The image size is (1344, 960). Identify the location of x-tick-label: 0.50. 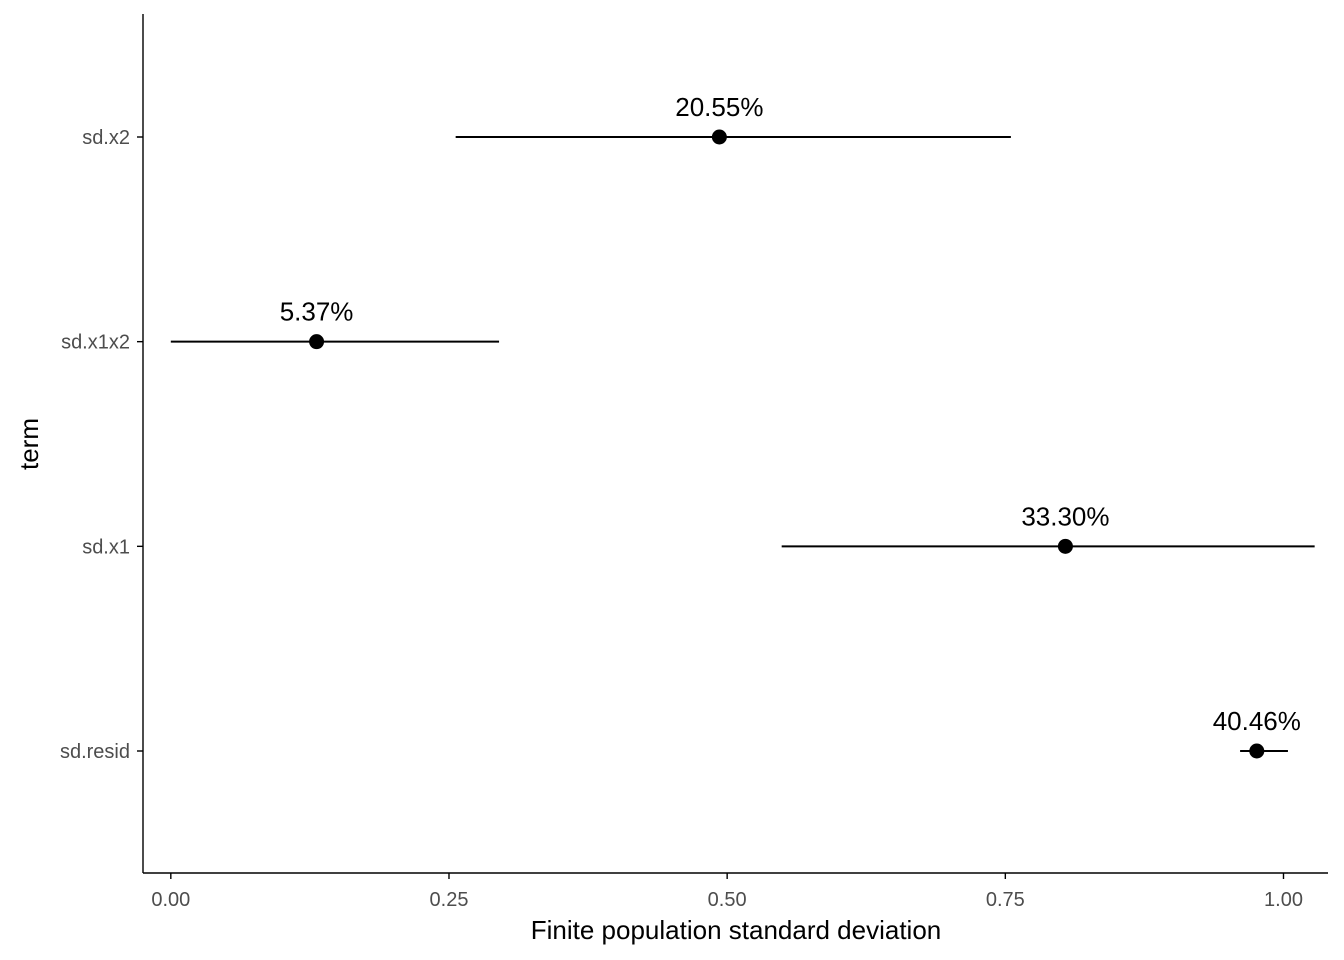
(727, 900).